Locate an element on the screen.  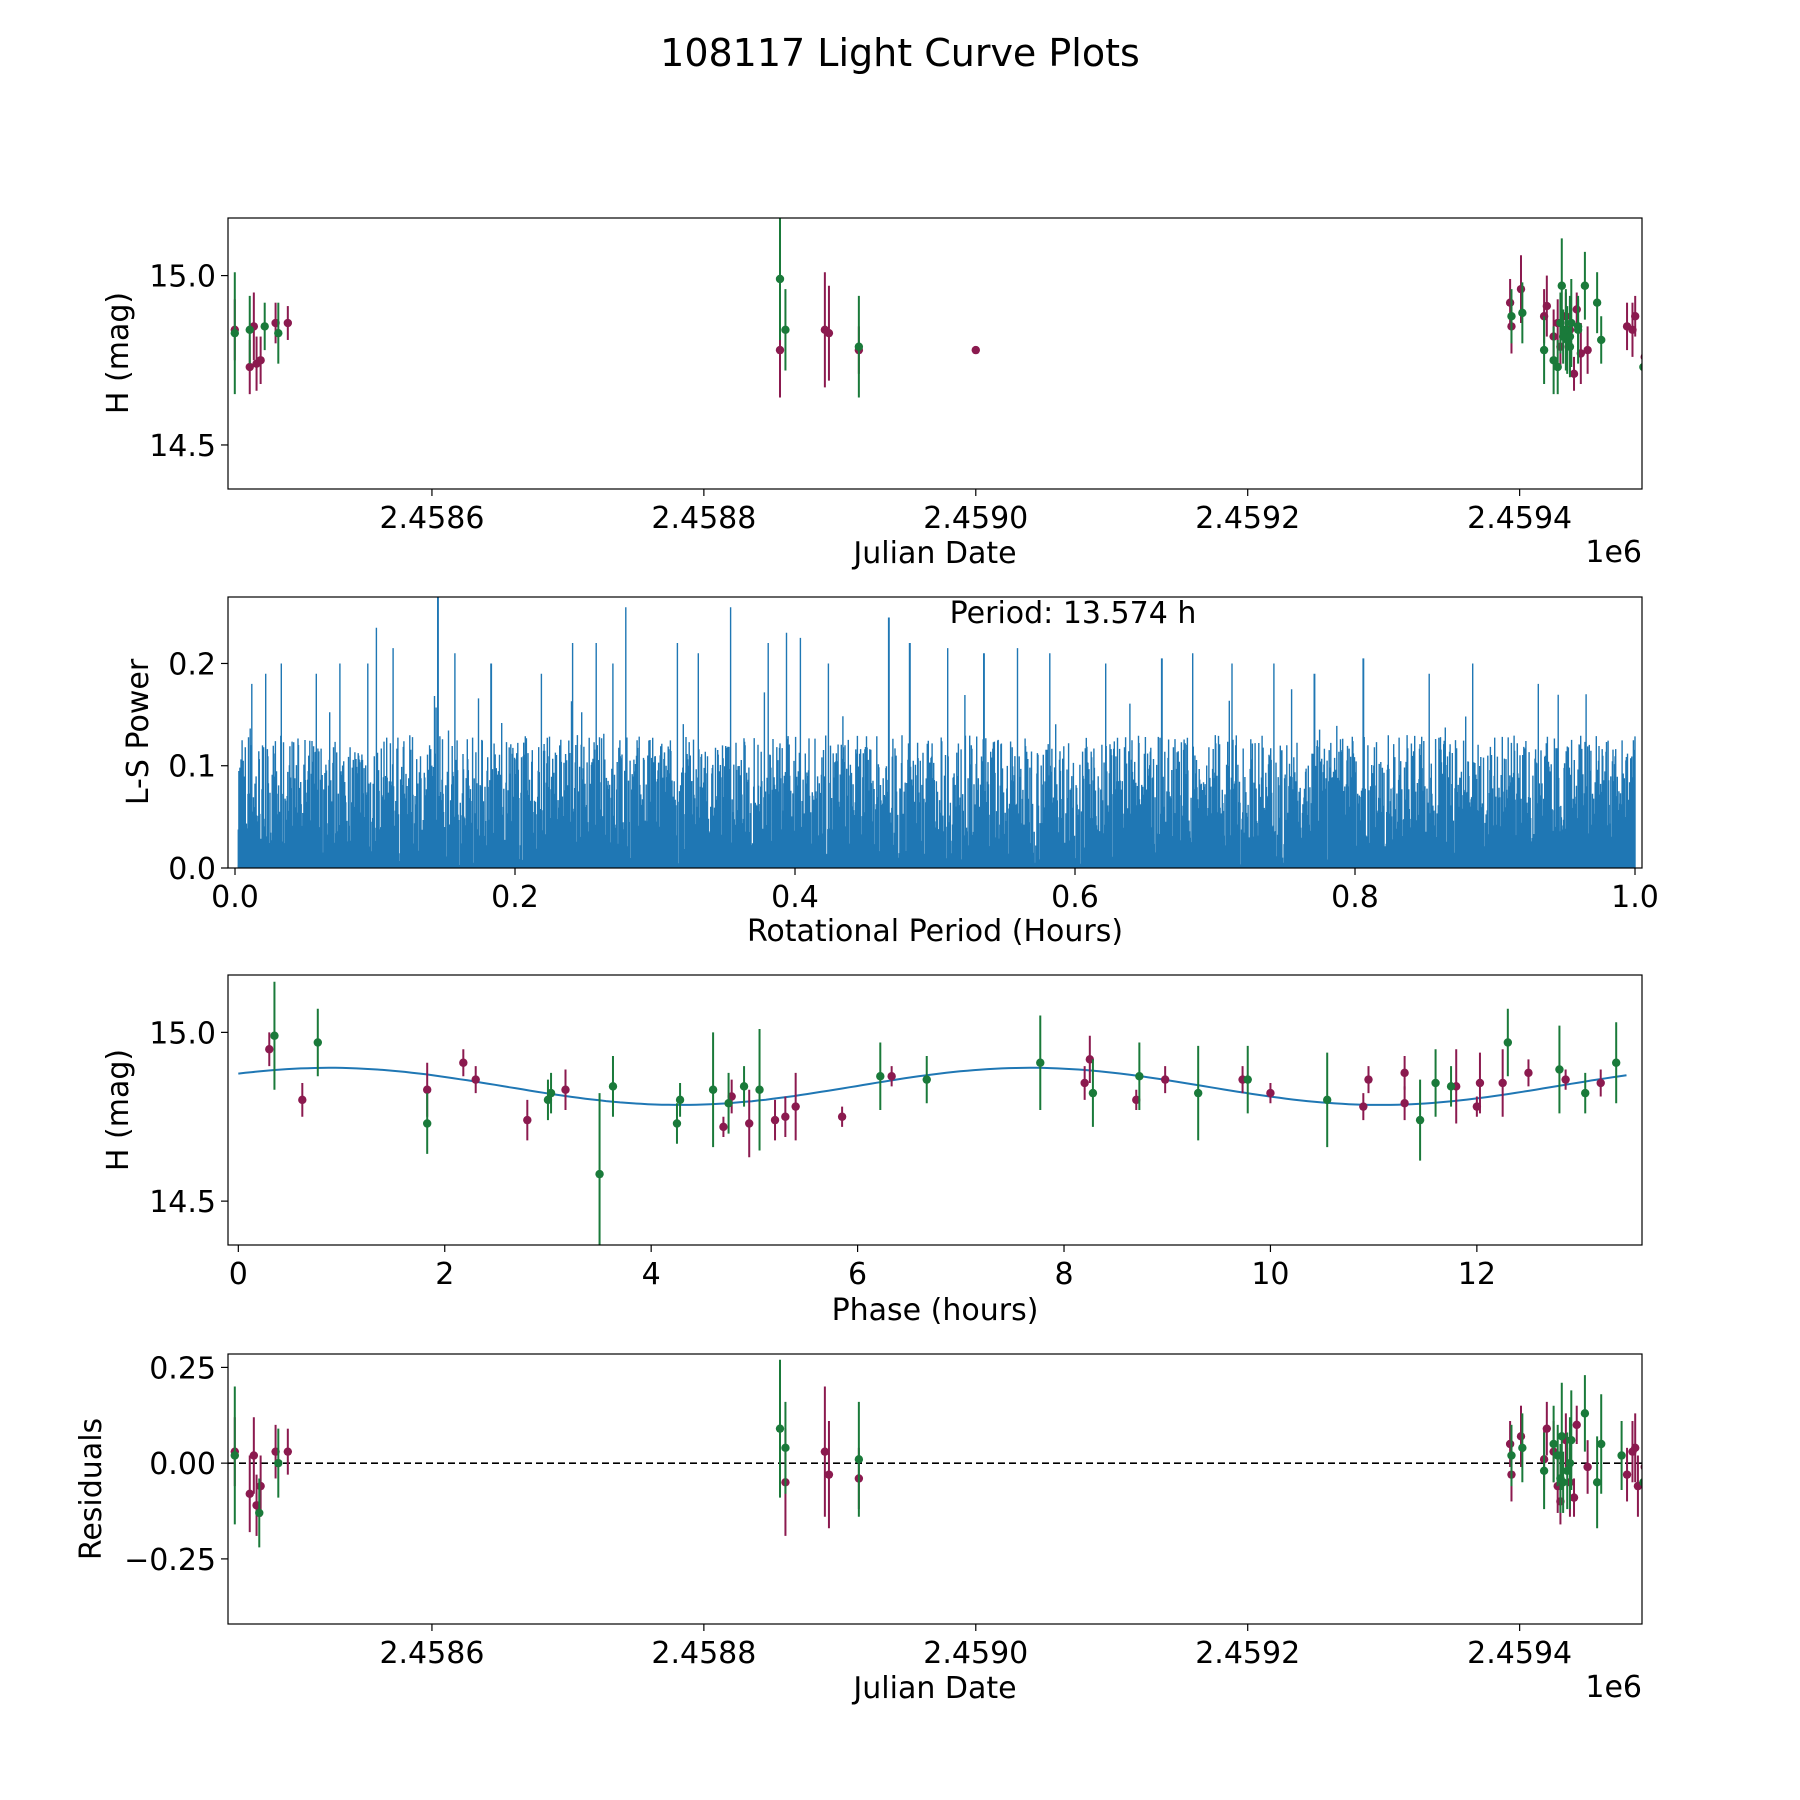
periodogram-ylabel: L-S Power is located at coordinates (138, 731).